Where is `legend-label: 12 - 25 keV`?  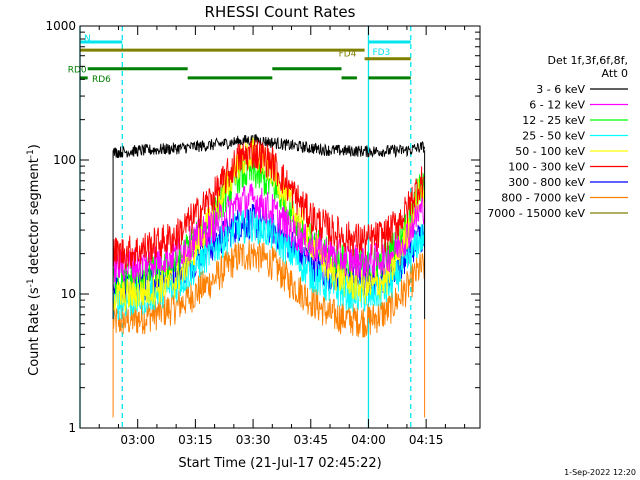 legend-label: 12 - 25 keV is located at coordinates (553, 120).